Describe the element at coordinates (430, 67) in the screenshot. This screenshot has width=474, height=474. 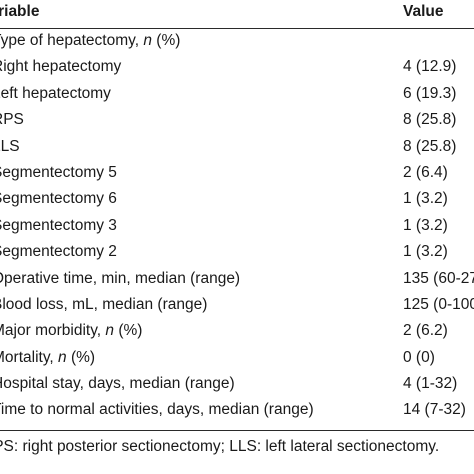
I see `row-value: 4 (12.9)` at that location.